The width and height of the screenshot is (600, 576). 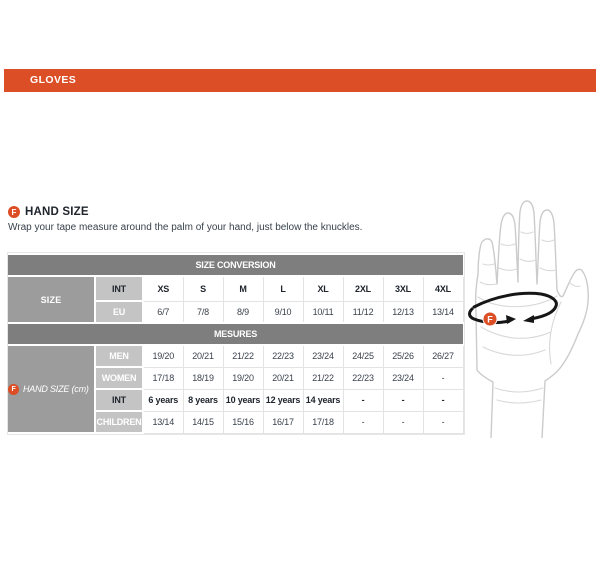 I want to click on size-cell: 12/13, so click(x=403, y=312).